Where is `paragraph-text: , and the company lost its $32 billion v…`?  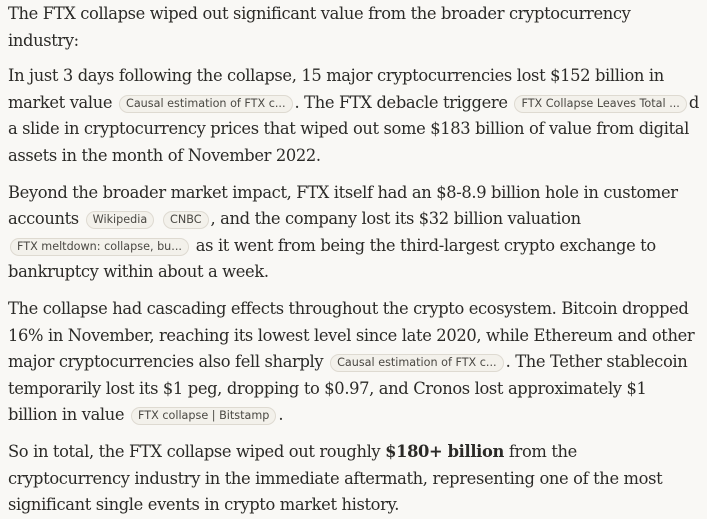
paragraph-text: , and the company lost its $32 billion v… is located at coordinates (396, 219).